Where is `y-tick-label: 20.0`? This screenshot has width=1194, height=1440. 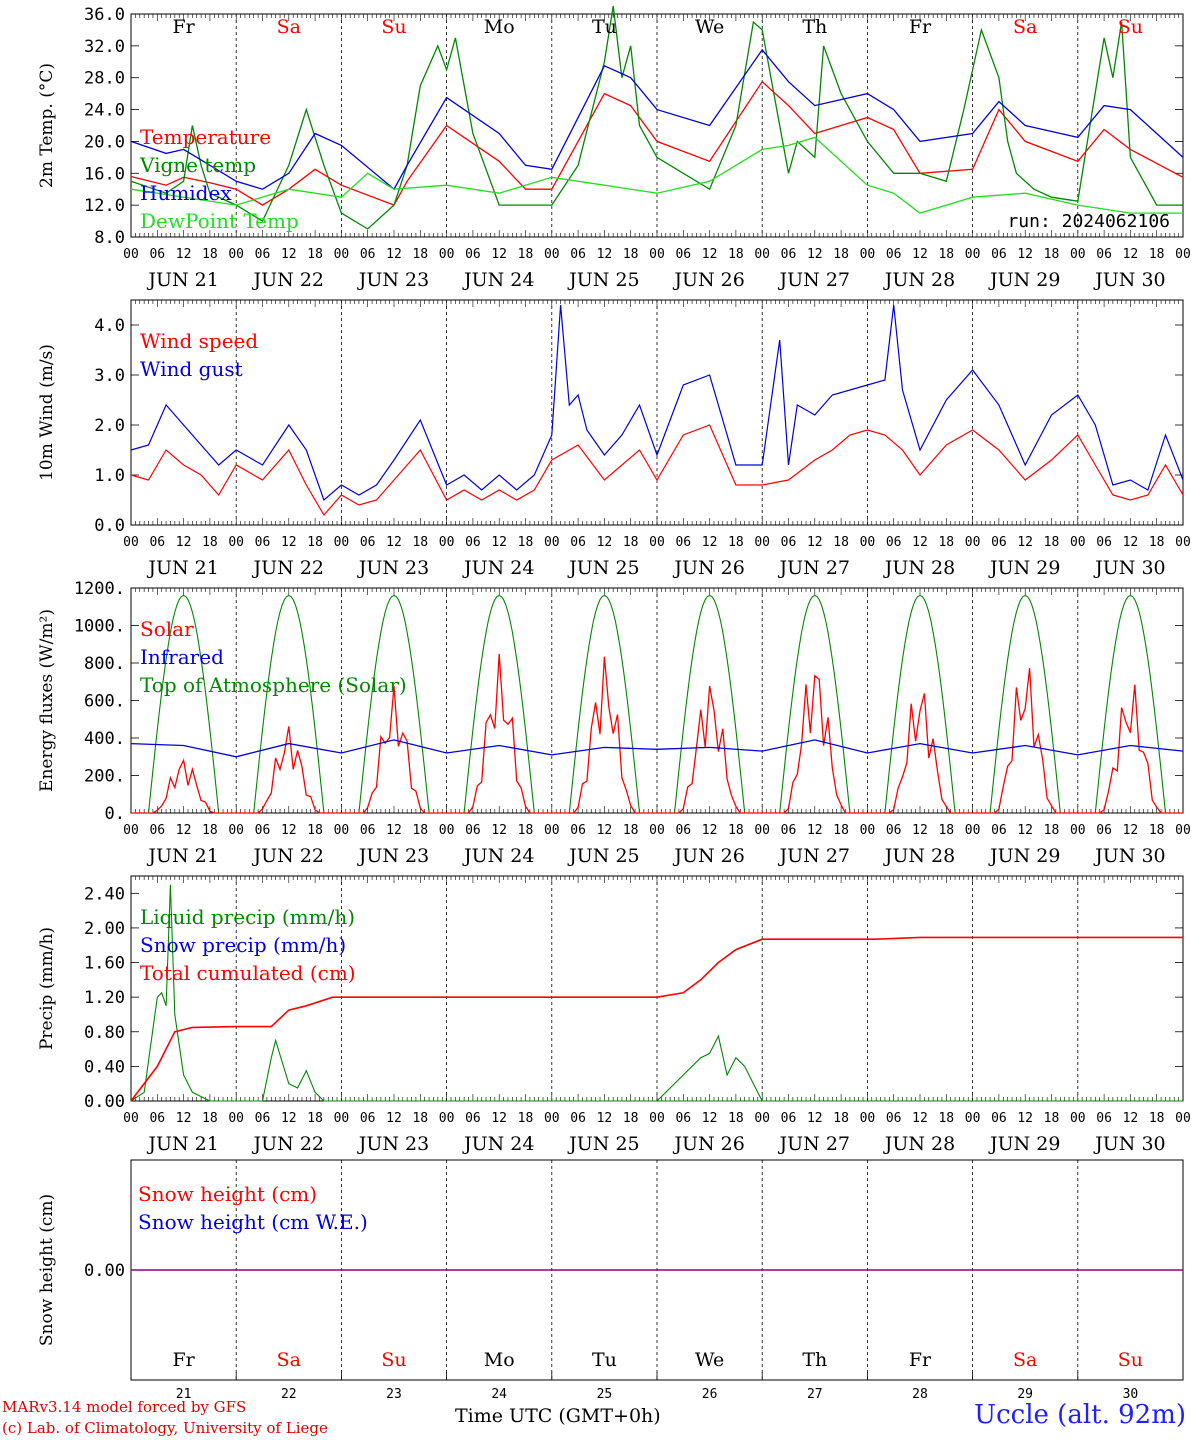
y-tick-label: 20.0 is located at coordinates (104, 142).